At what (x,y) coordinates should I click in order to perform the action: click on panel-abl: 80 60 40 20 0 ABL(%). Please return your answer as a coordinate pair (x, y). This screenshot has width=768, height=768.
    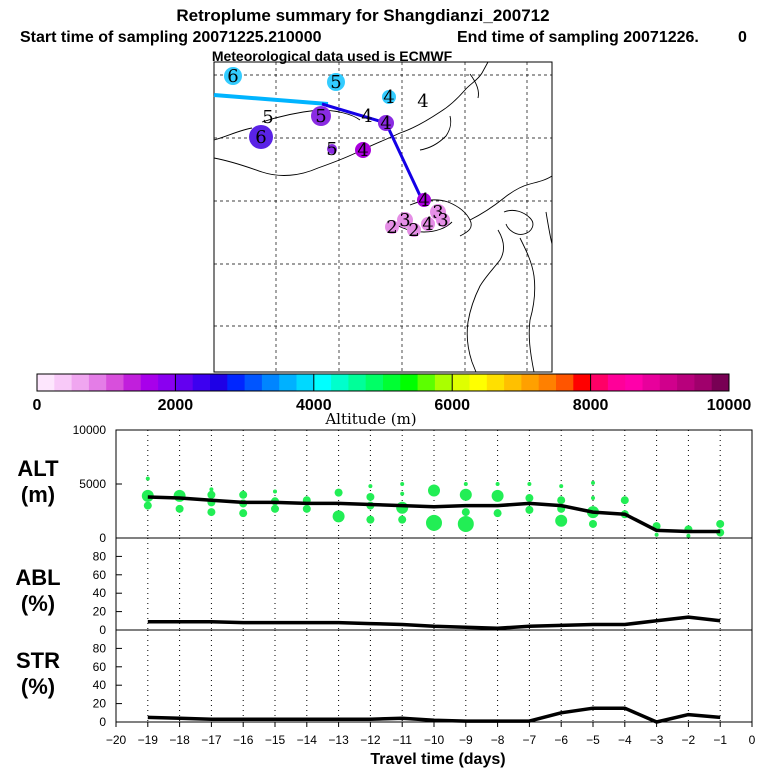
    Looking at the image, I should click on (384, 587).